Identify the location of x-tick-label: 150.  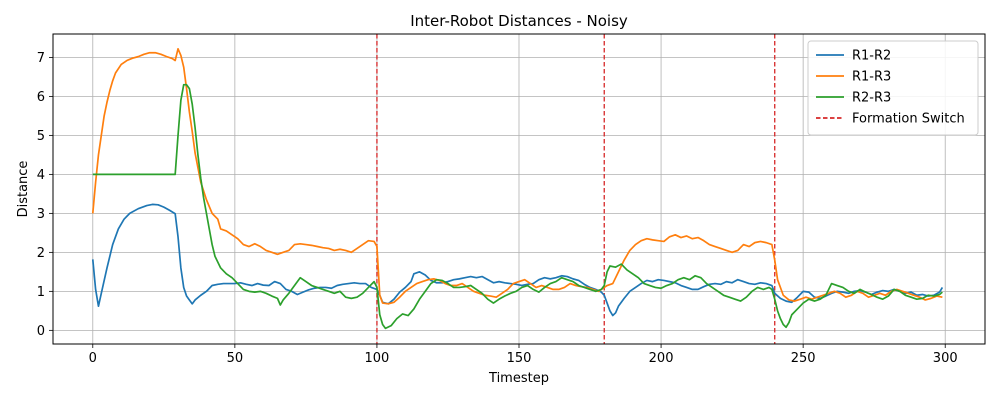
(519, 358).